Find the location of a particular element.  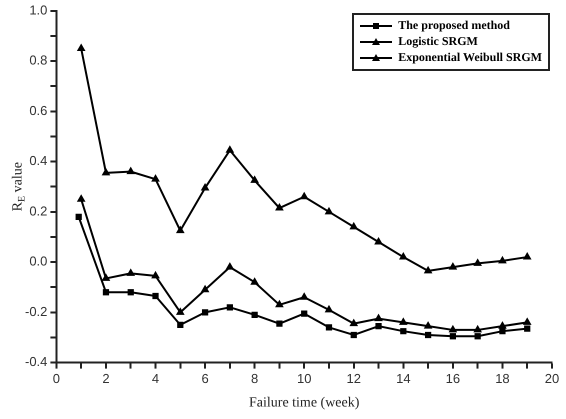

x-tick-label: 4 is located at coordinates (156, 378).